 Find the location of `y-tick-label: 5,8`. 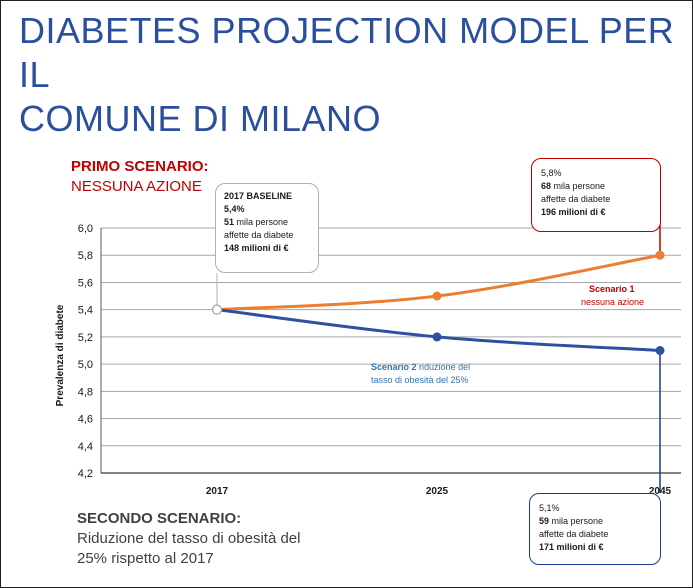

y-tick-label: 5,8 is located at coordinates (85, 256).